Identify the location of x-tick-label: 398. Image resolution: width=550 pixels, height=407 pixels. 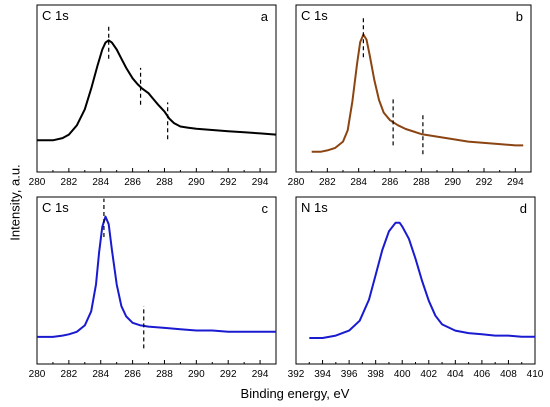
(375, 374).